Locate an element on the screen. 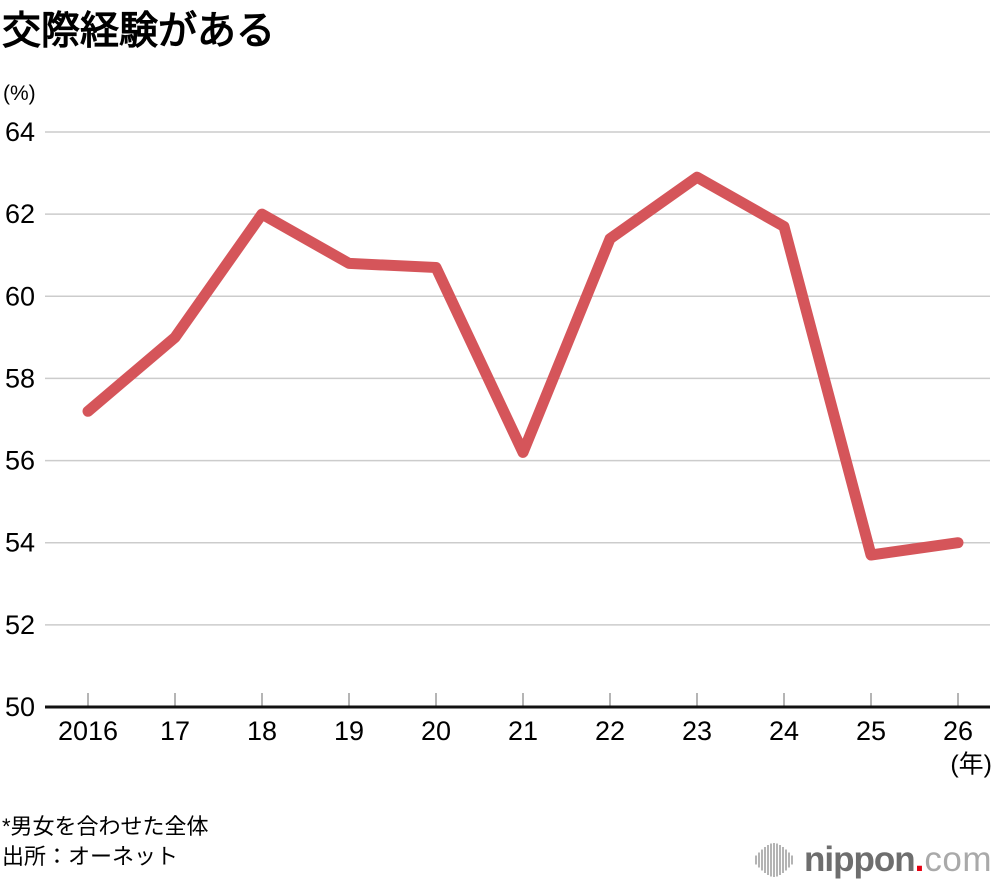 The width and height of the screenshot is (1000, 884). y-axis-tick-label: 50 is located at coordinates (20, 707).